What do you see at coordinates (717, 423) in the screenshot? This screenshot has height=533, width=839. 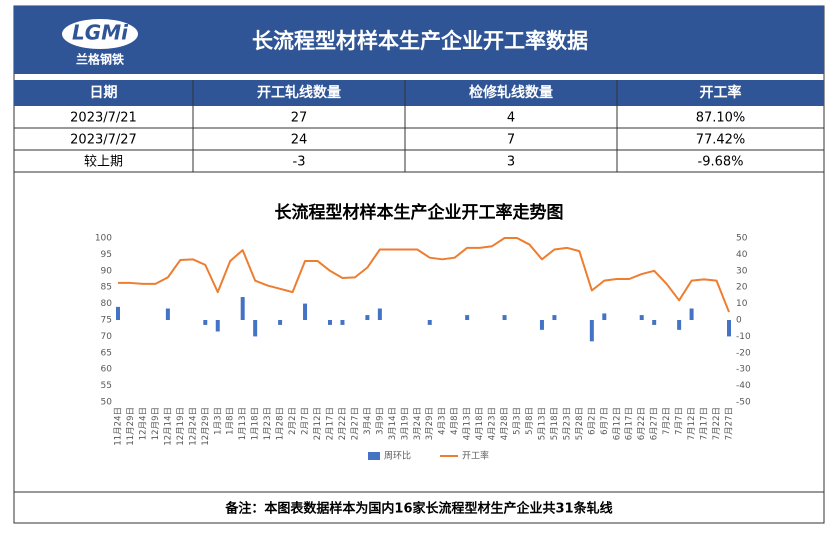 I see `x-tick-label: 7月22日` at bounding box center [717, 423].